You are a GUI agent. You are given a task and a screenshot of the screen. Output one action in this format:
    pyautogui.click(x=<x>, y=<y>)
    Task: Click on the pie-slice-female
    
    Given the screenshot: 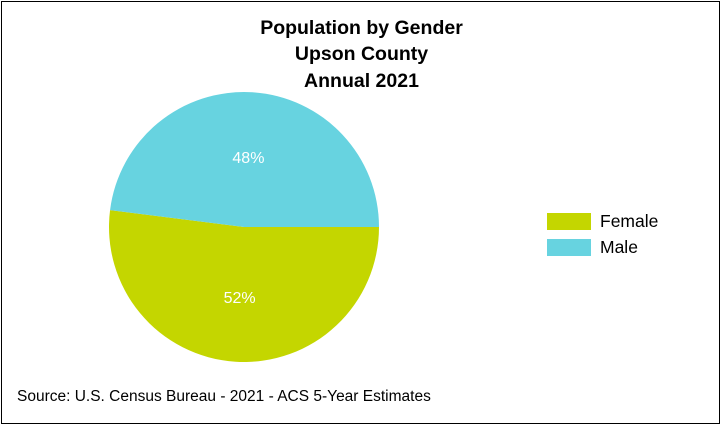 What is the action you would take?
    pyautogui.click(x=244, y=286)
    